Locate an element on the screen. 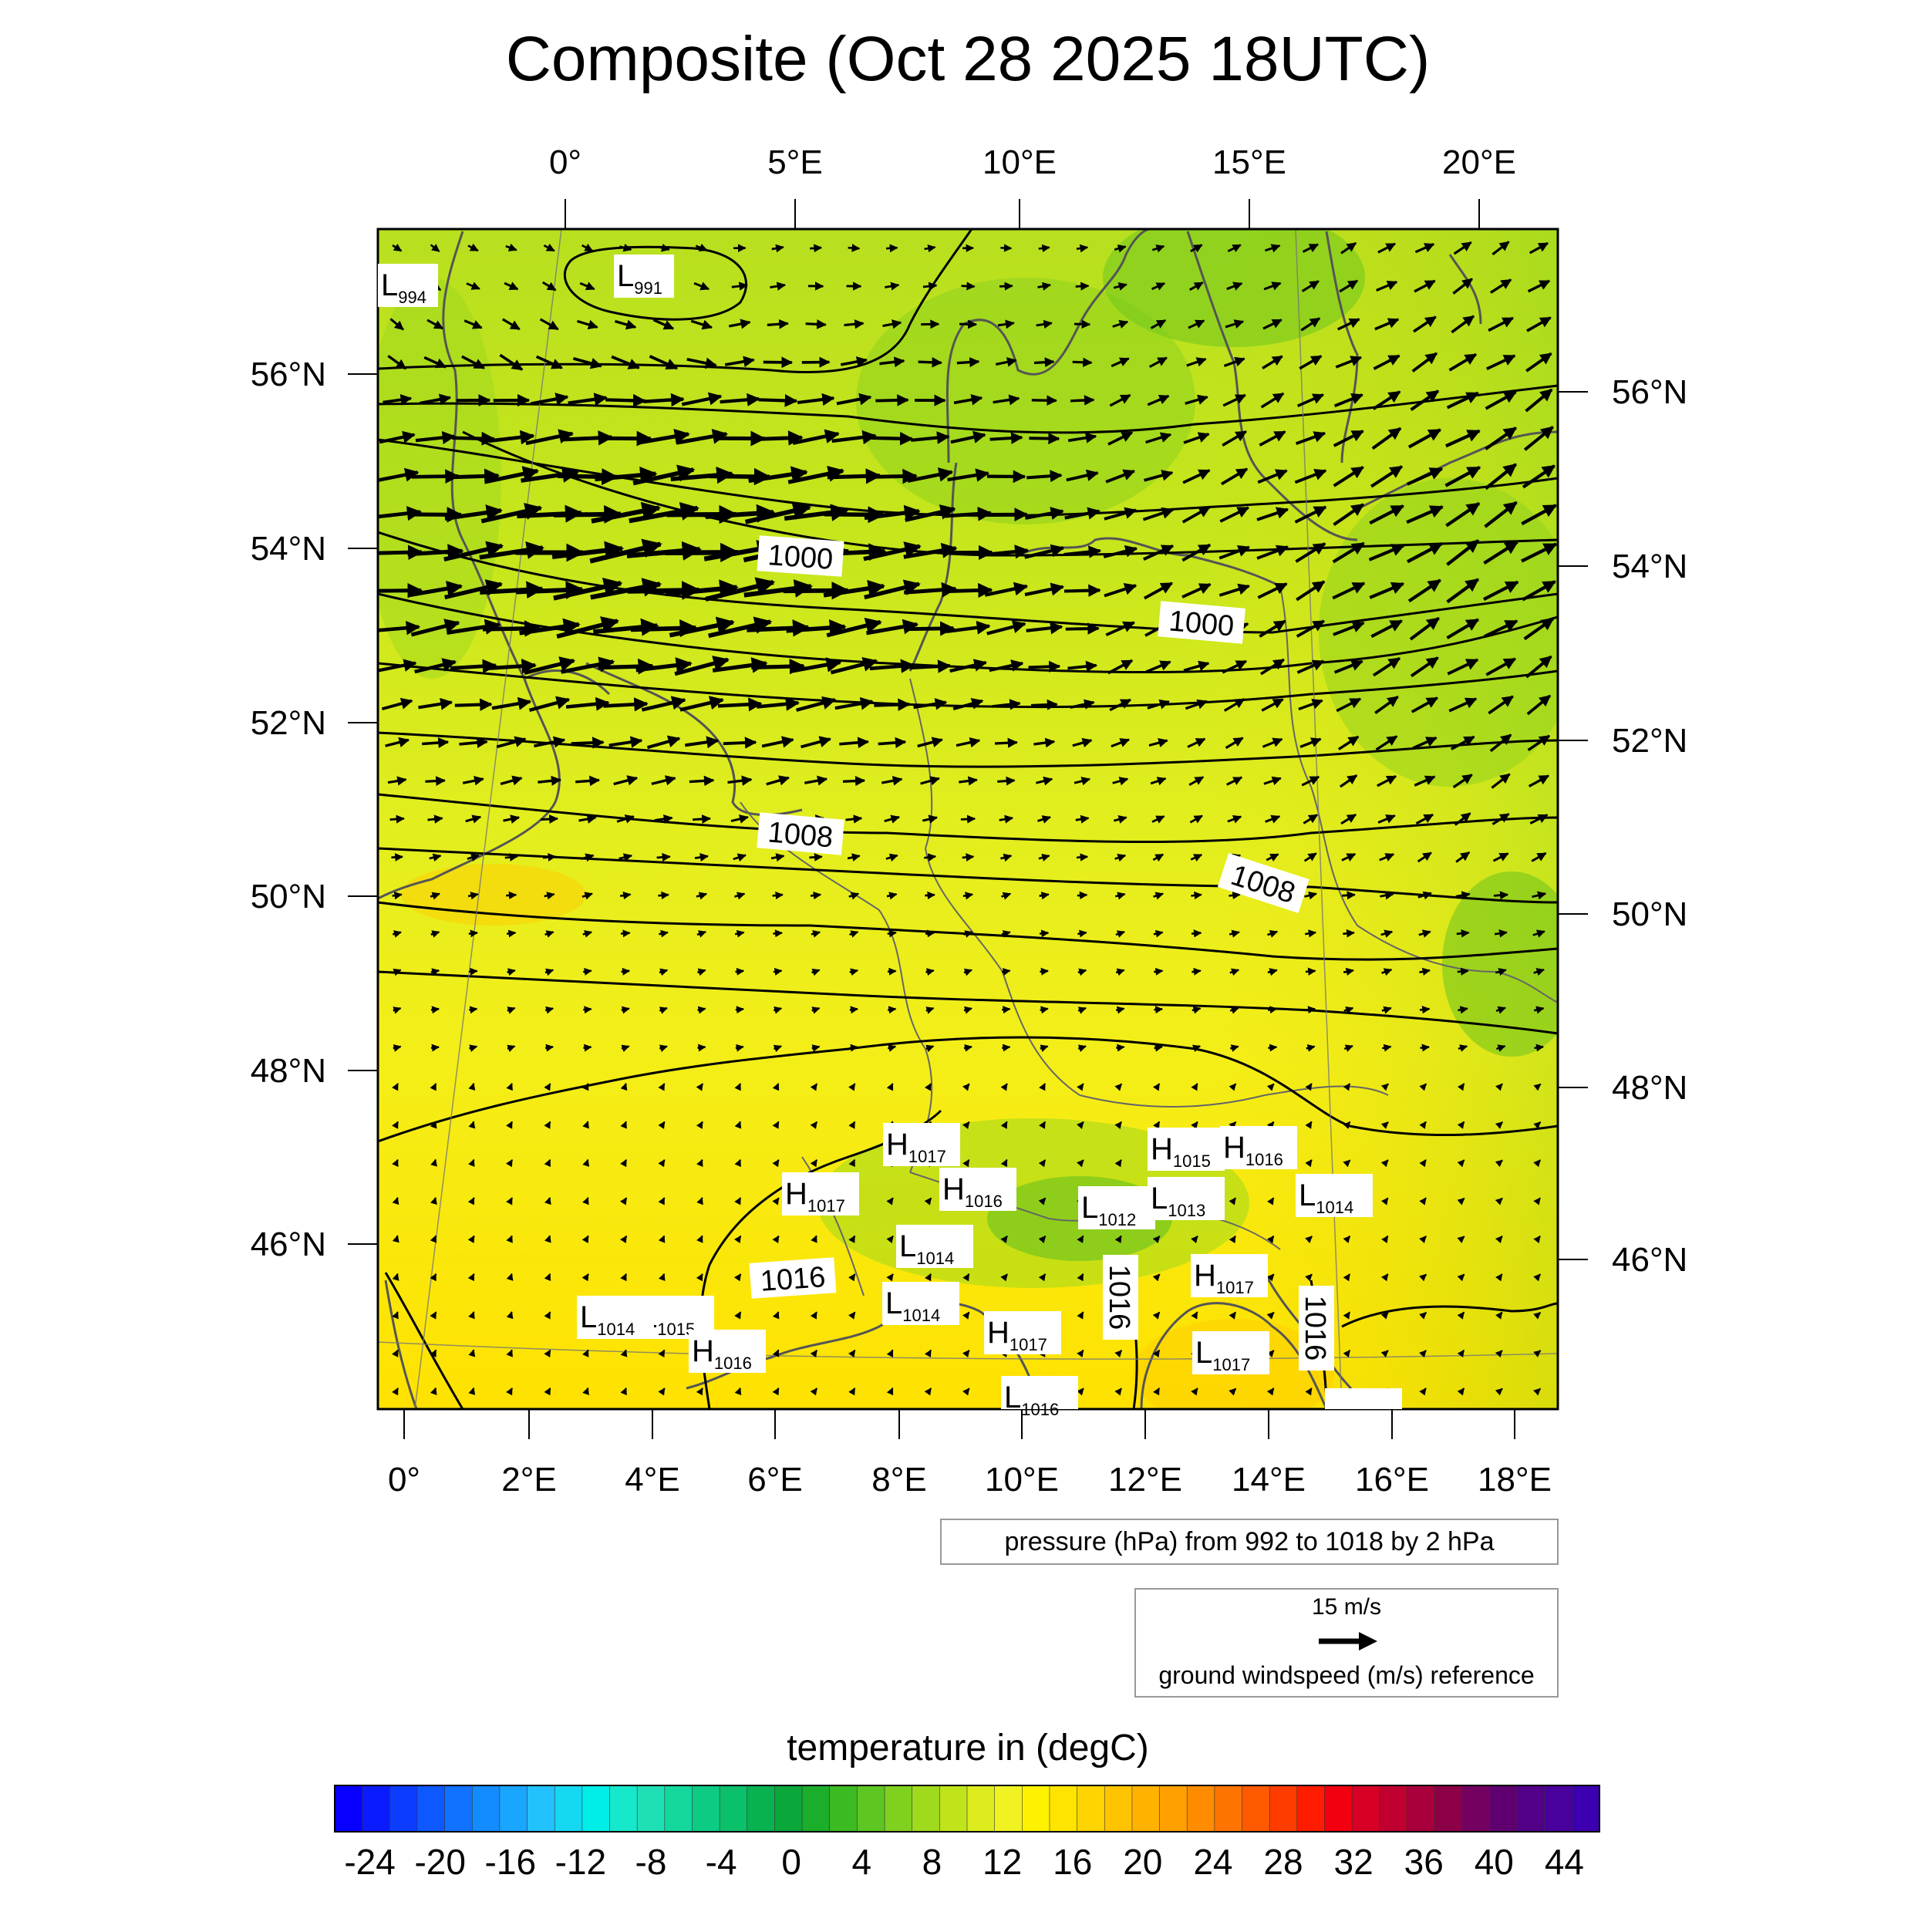 This screenshot has width=1928, height=1932. isobar-label: 1016 is located at coordinates (793, 1278).